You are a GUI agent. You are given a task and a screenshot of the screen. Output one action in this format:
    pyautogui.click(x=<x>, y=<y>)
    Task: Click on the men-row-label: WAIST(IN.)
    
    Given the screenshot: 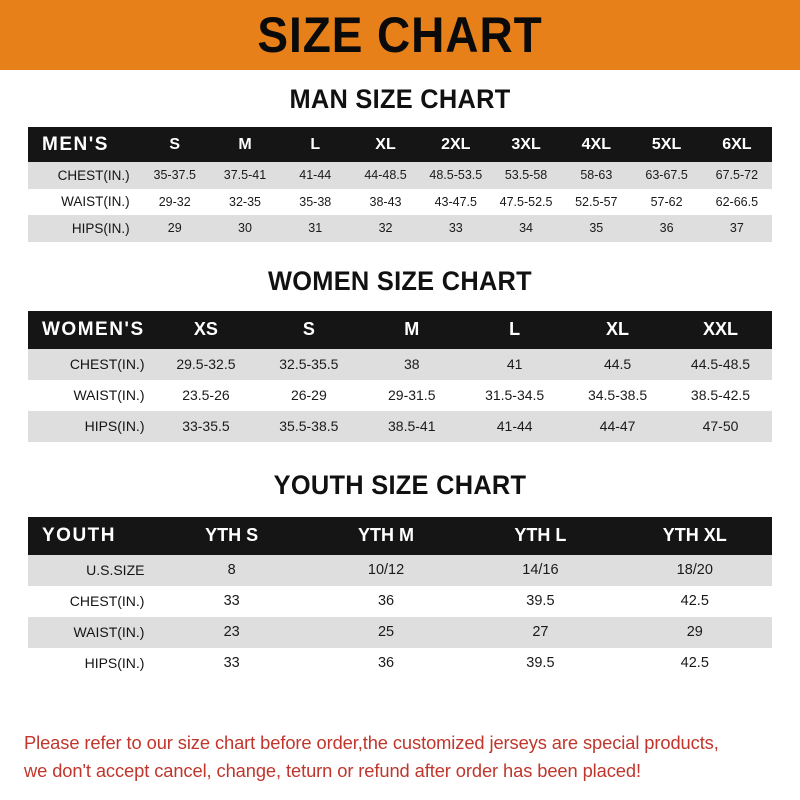 What is the action you would take?
    pyautogui.click(x=95, y=202)
    